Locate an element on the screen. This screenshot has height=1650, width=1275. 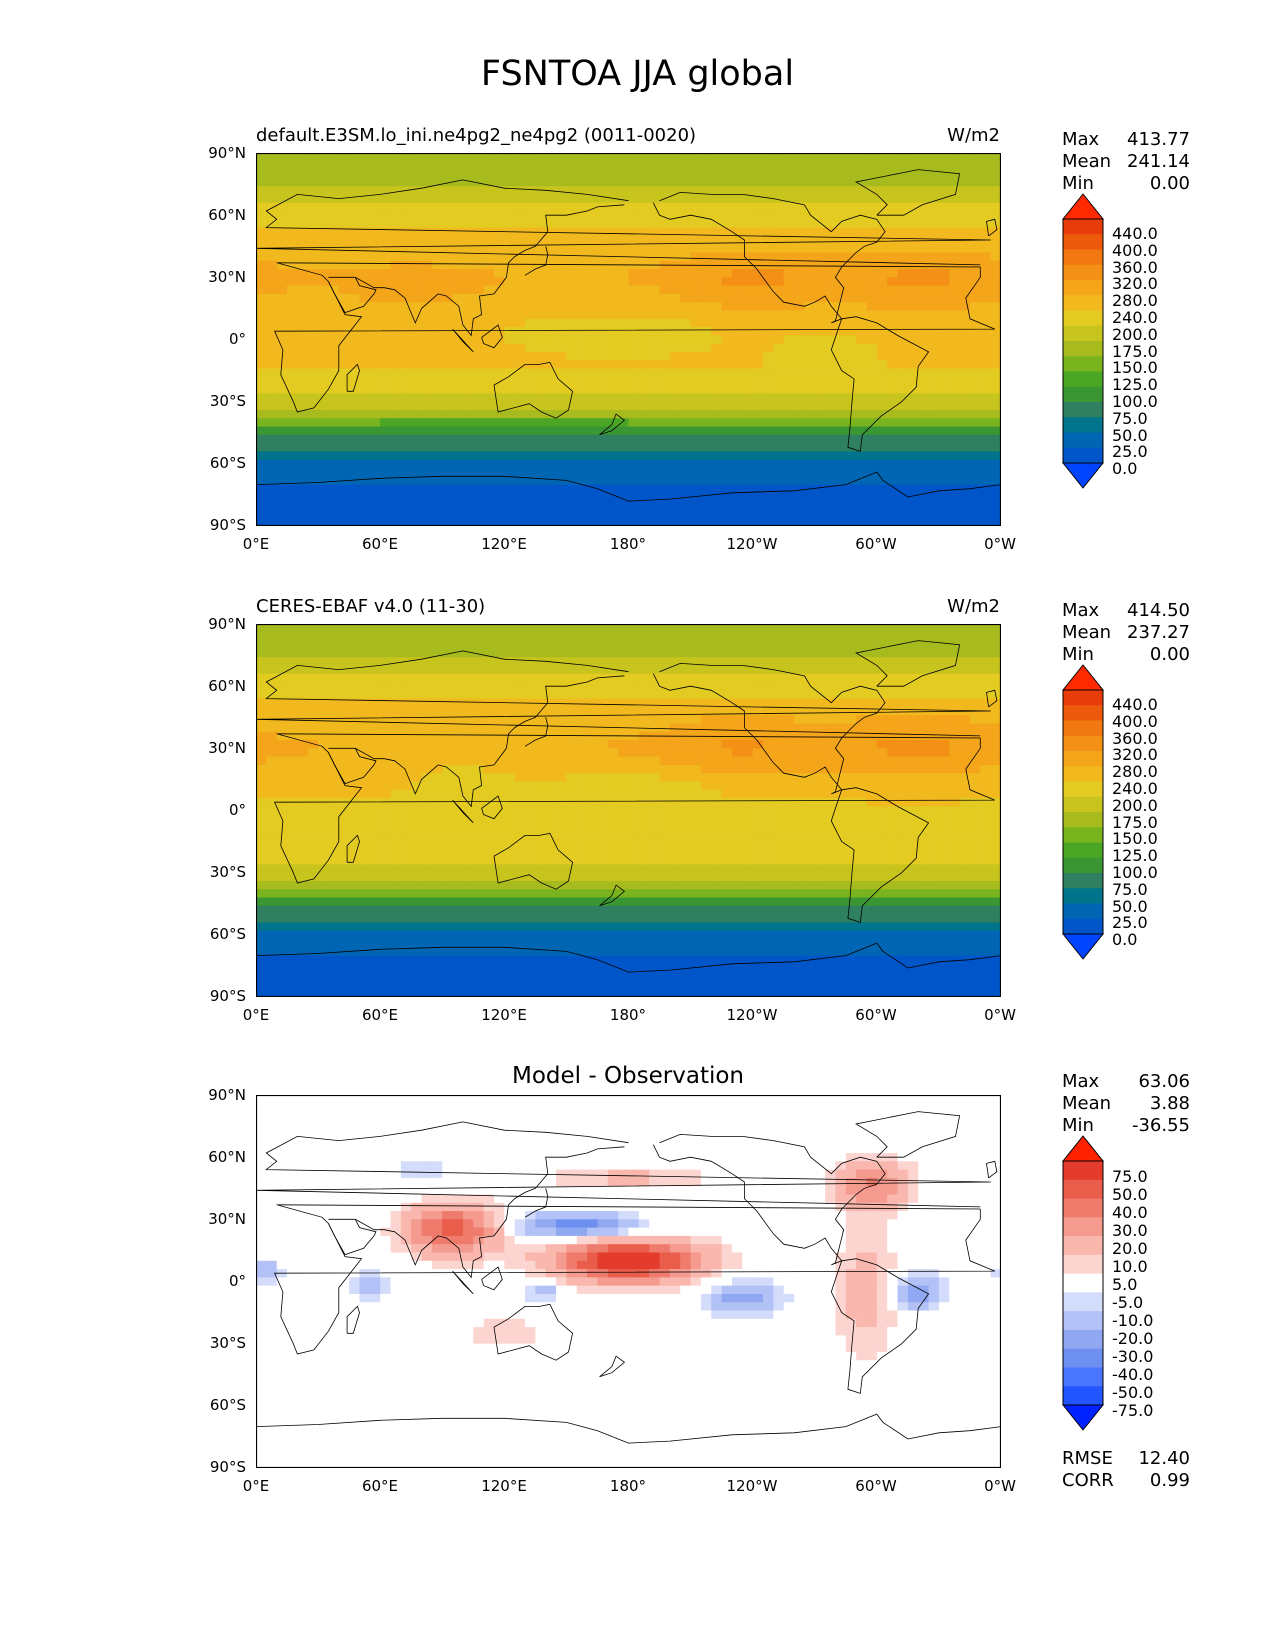
y-tick-label: 30°N is located at coordinates (227, 277).